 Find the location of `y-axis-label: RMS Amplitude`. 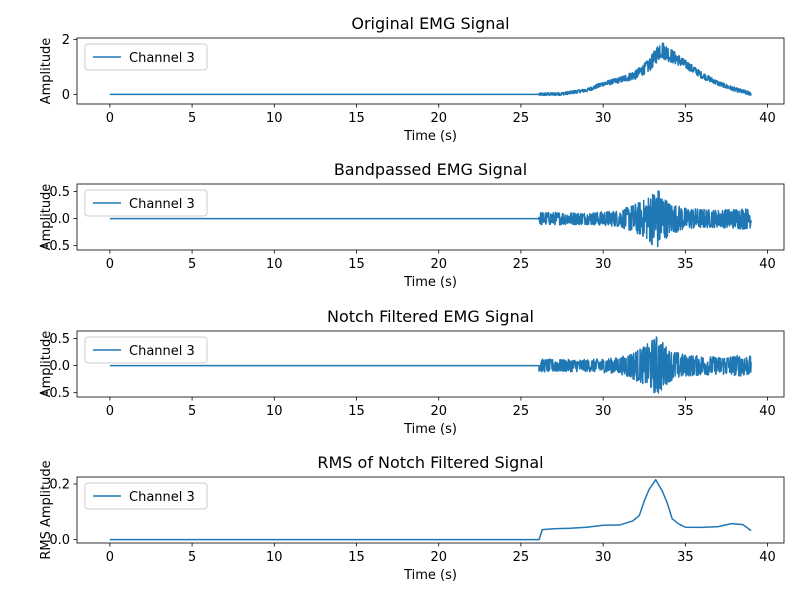

y-axis-label: RMS Amplitude is located at coordinates (46, 509).